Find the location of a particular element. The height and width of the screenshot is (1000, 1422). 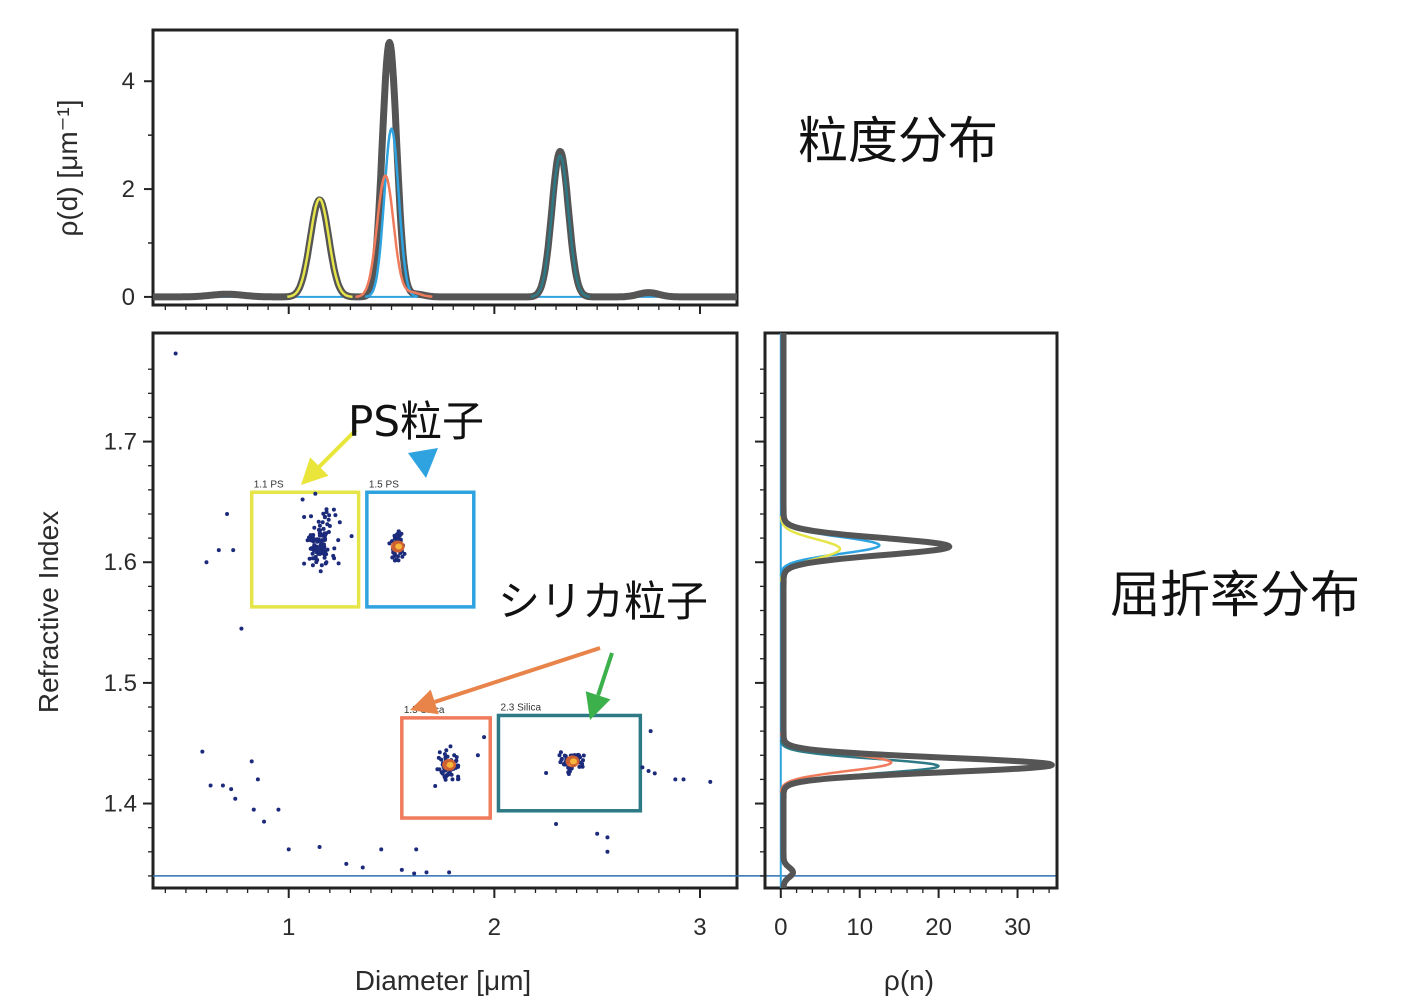

silica-annotation: シリカ粒子 is located at coordinates (603, 601).